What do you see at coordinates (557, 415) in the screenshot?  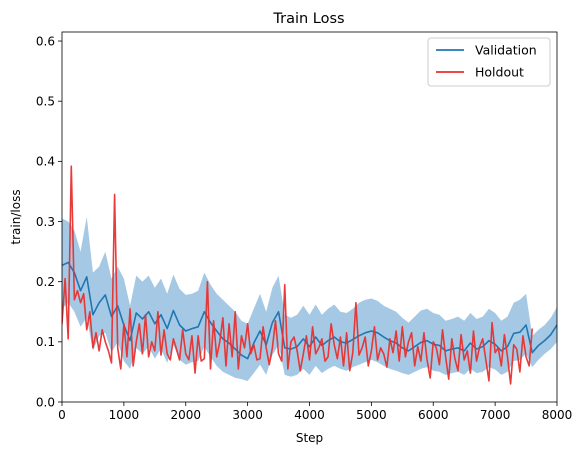 I see `x-tick-label: 8000` at bounding box center [557, 415].